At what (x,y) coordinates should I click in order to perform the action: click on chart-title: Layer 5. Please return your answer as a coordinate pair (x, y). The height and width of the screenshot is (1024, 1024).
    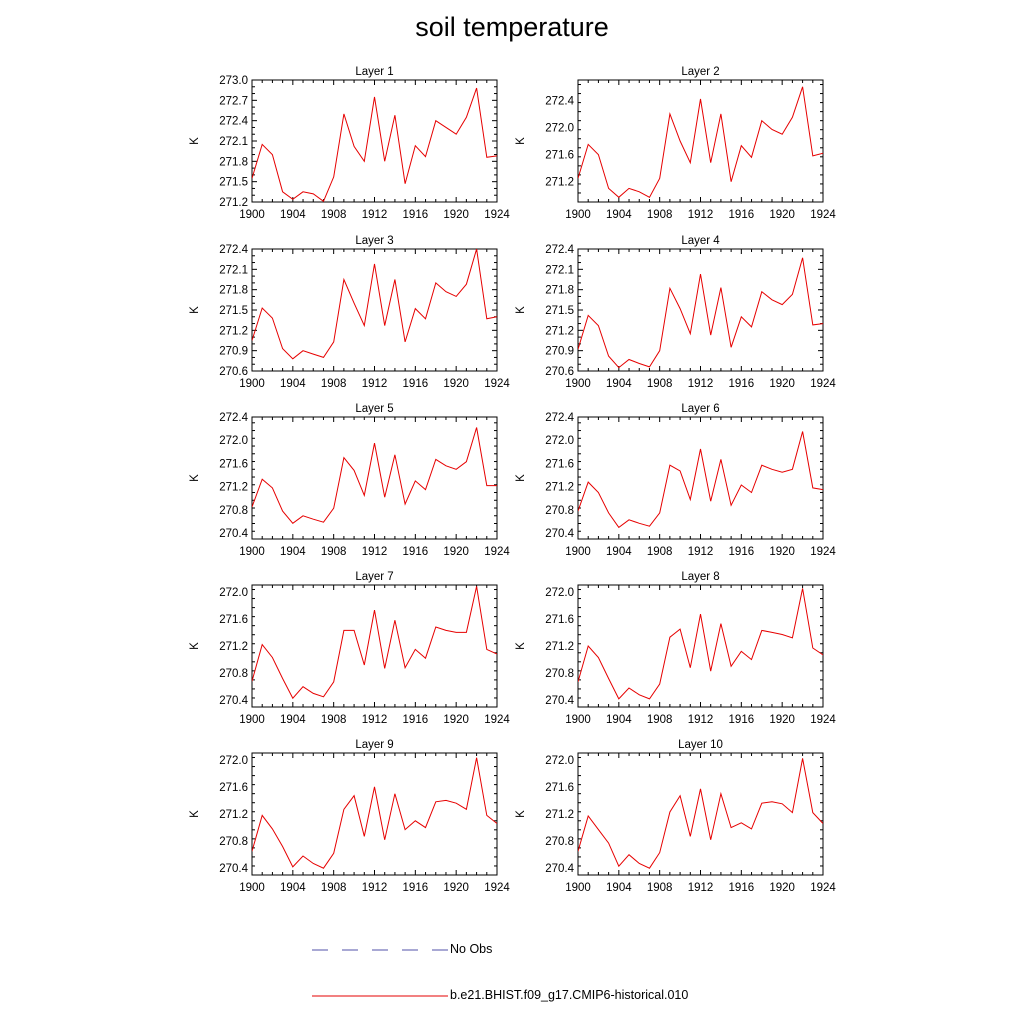
    Looking at the image, I should click on (374, 409).